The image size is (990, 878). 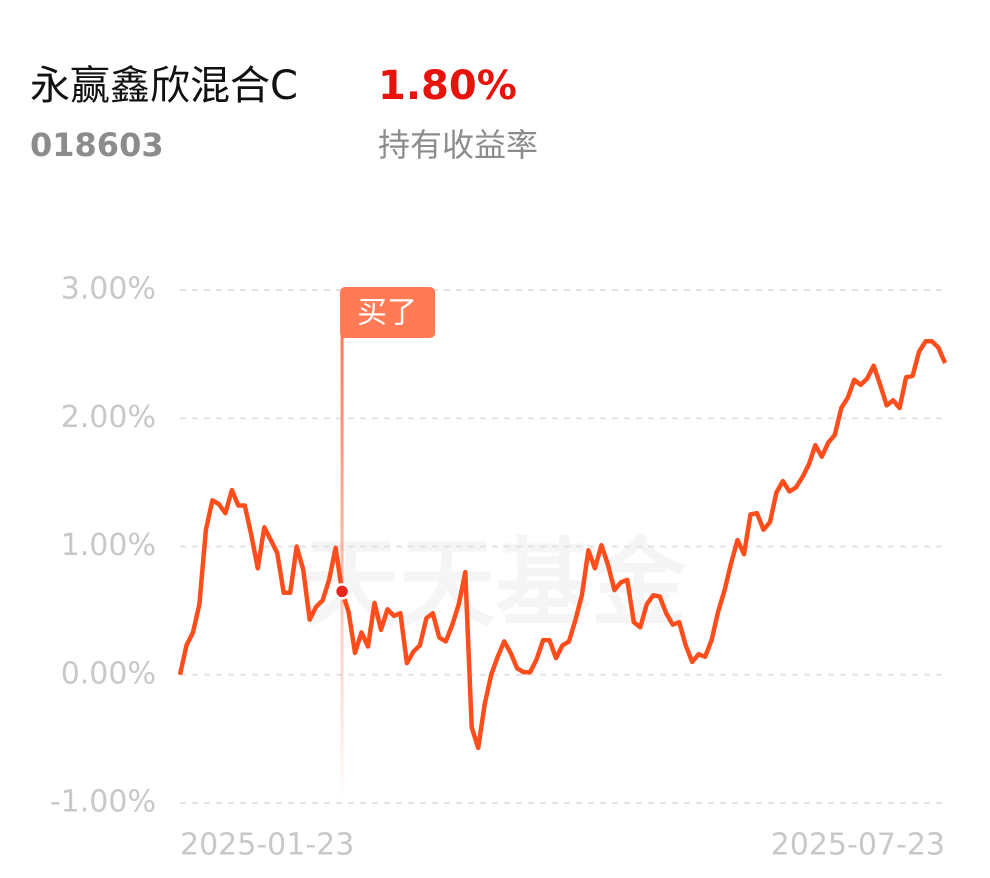 What do you see at coordinates (342, 591) in the screenshot?
I see `buy-point` at bounding box center [342, 591].